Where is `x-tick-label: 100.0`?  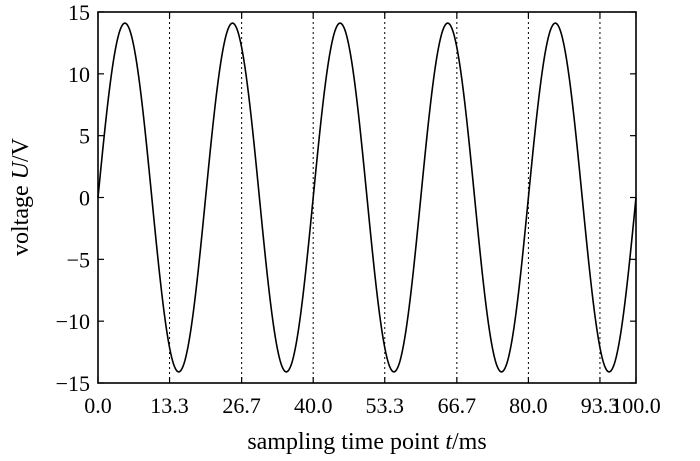 x-tick-label: 100.0 is located at coordinates (636, 405).